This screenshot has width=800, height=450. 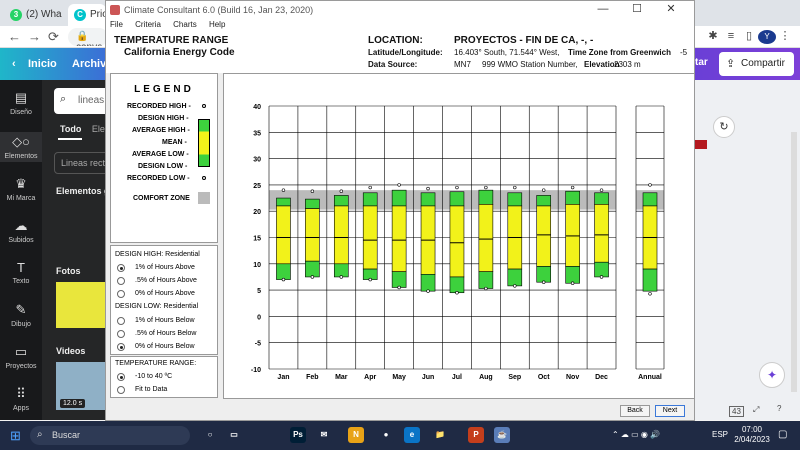 What do you see at coordinates (731, 64) in the screenshot?
I see `upload-icon: ⇪` at bounding box center [731, 64].